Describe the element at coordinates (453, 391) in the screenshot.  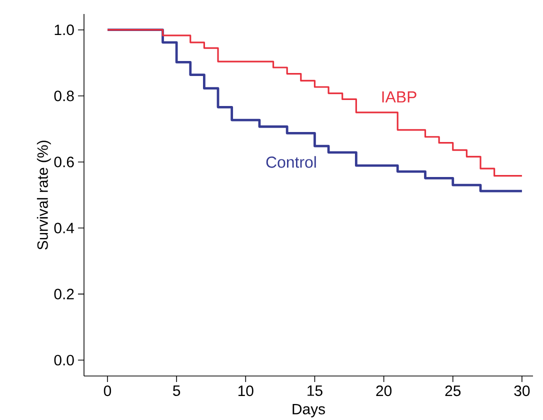
I see `x-tick-label: 25` at that location.